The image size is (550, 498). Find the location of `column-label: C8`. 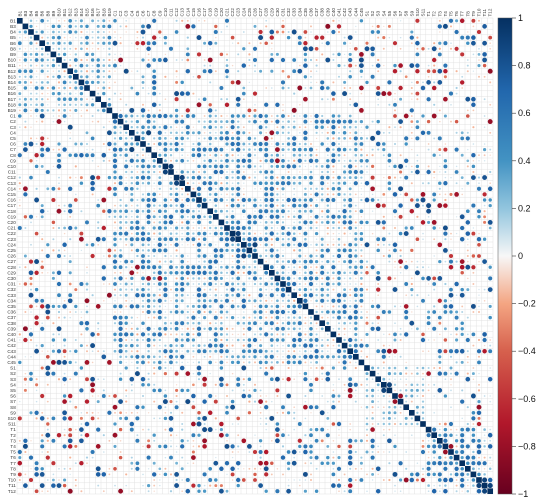

column-label: C8 is located at coordinates (154, 13).